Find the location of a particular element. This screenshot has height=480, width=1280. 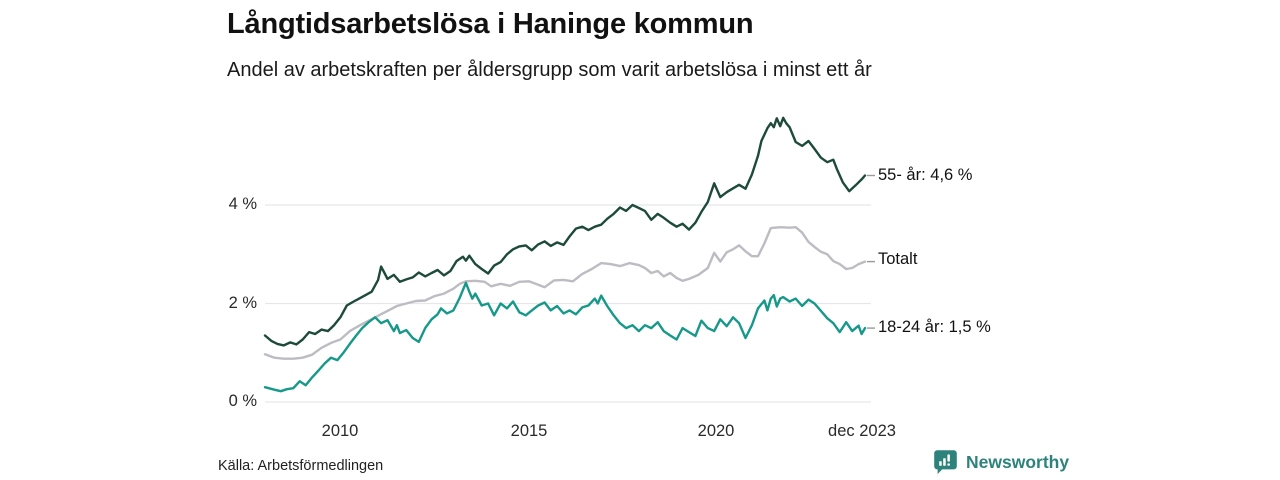

series-label-55-ar: 55- år: 4,6 % is located at coordinates (925, 175).